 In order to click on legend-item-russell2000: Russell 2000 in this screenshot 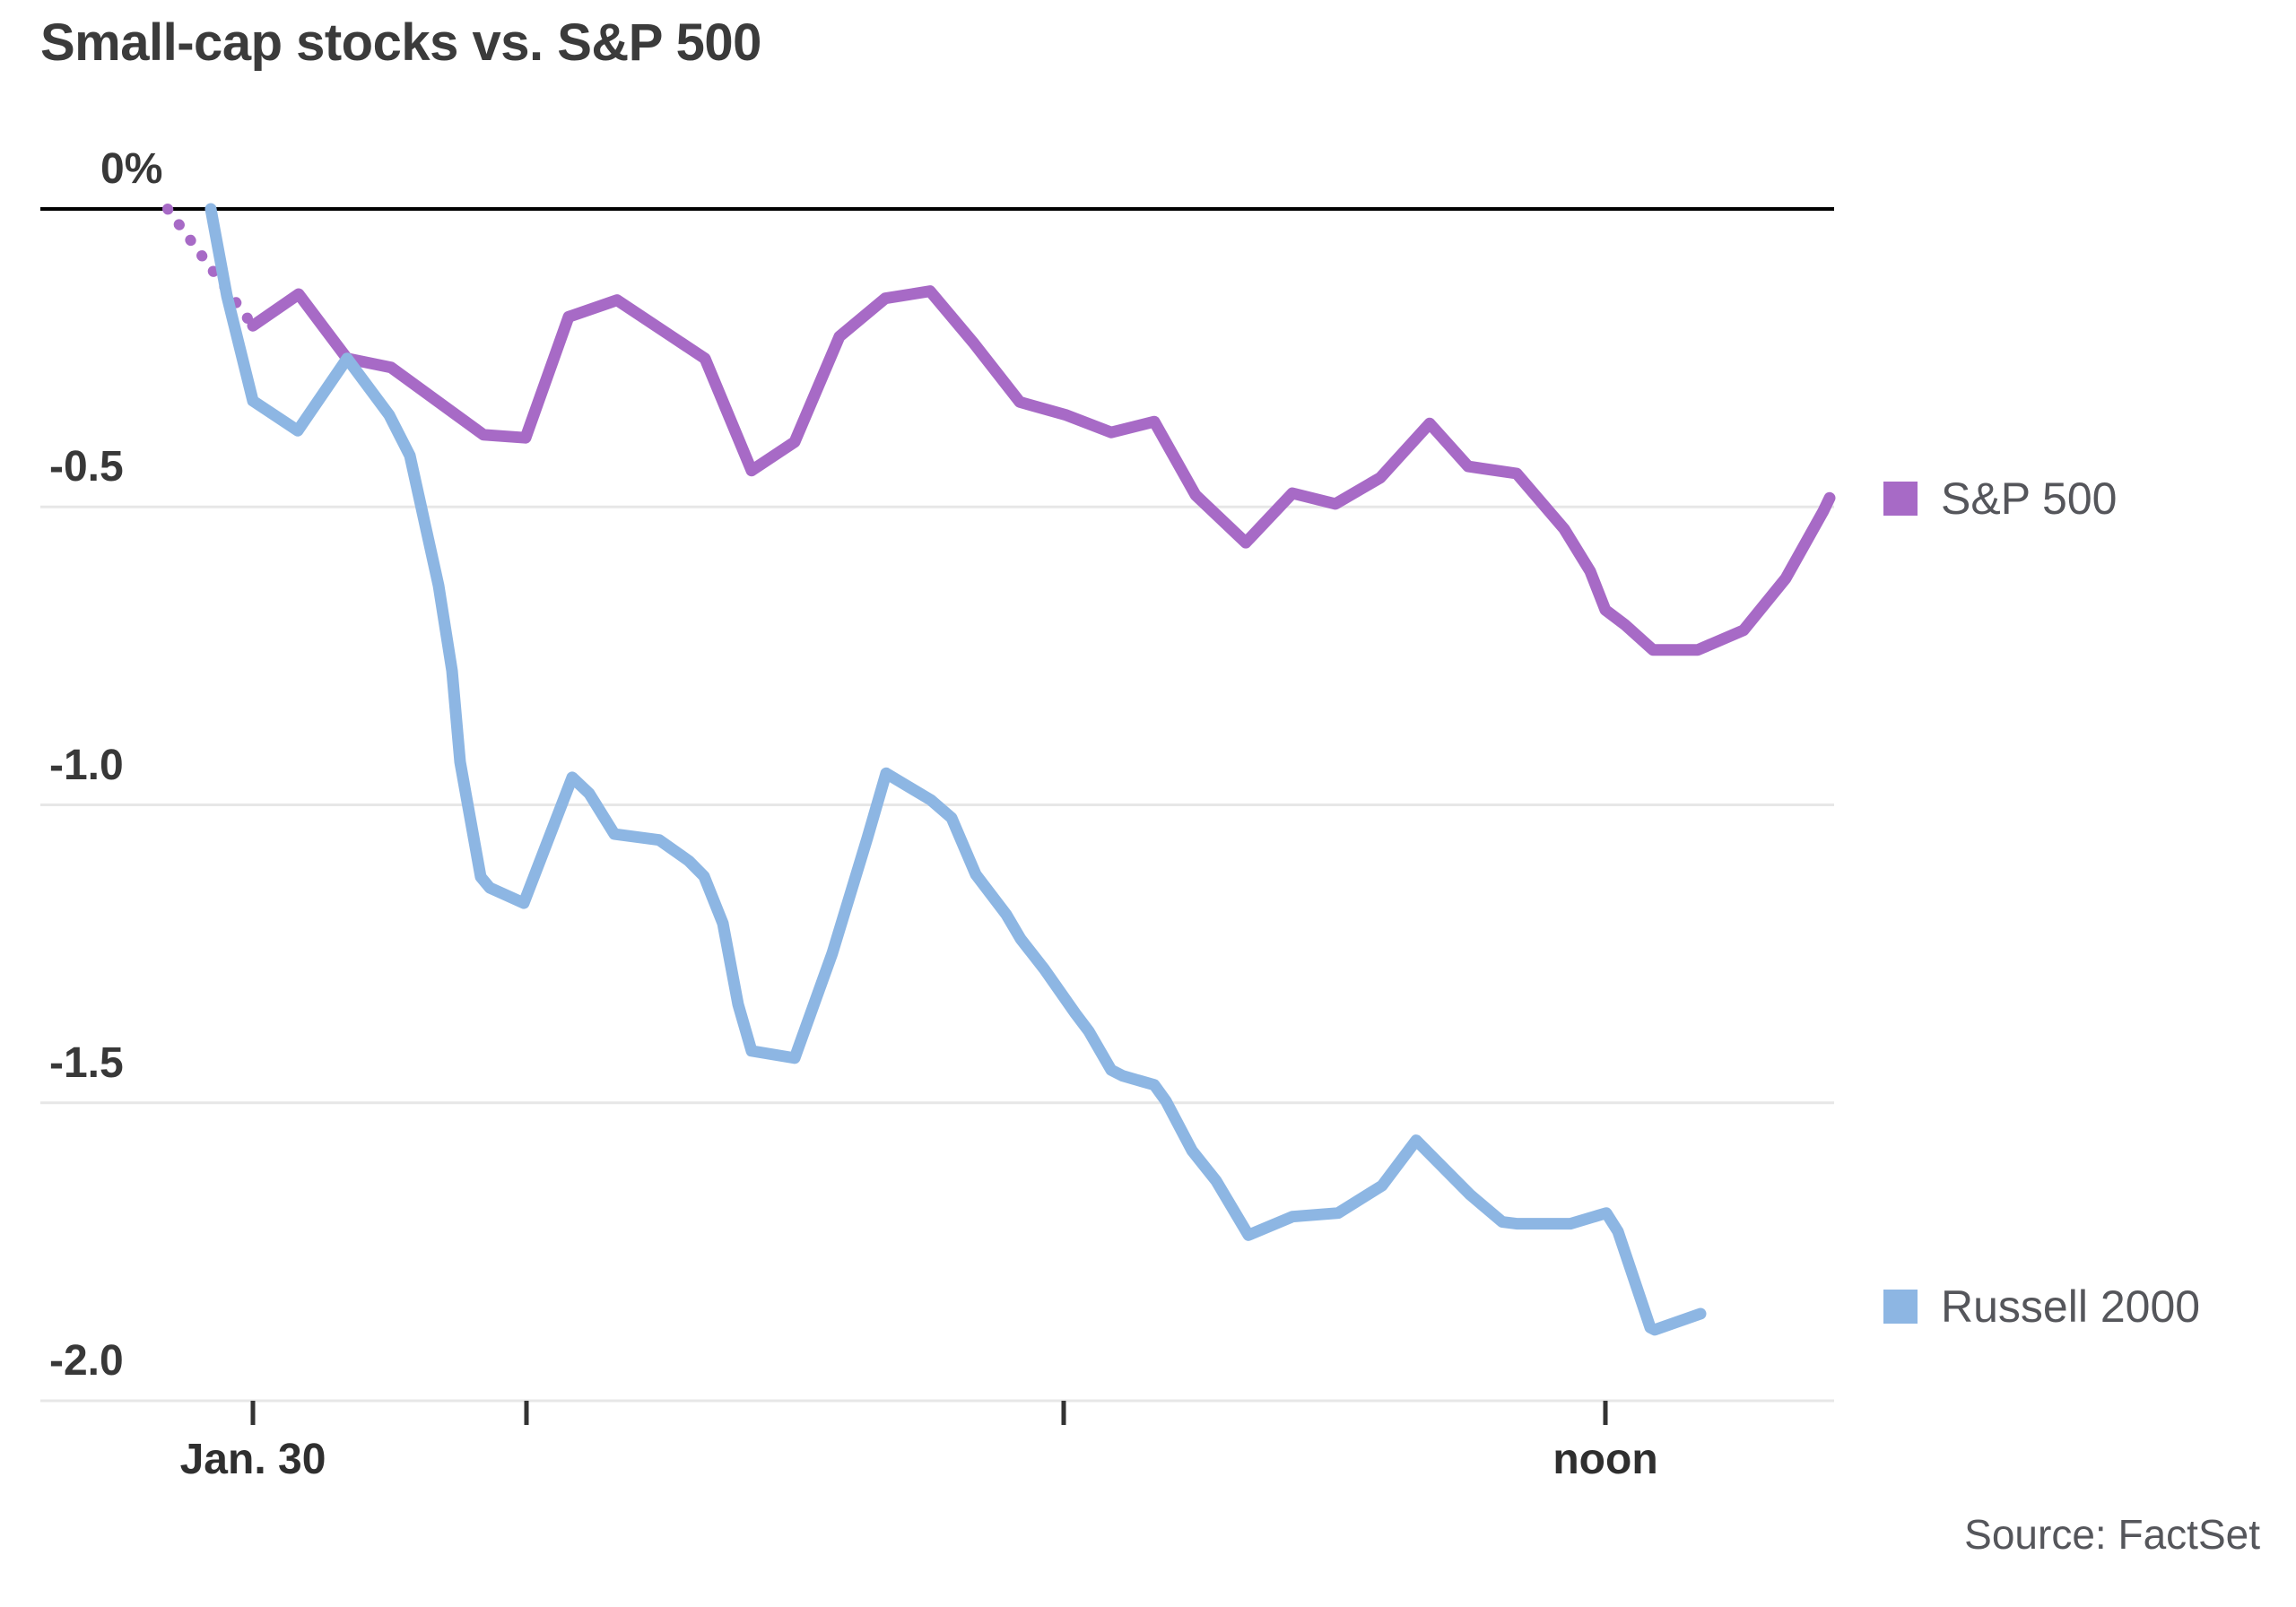, I will do `click(2041, 1307)`.